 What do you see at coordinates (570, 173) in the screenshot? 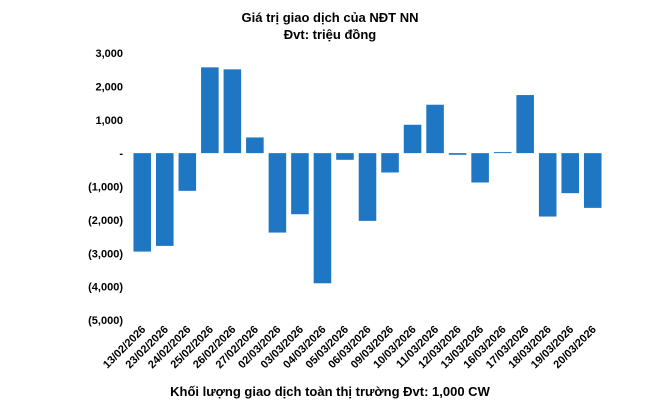
I see `bar-19/03/2026` at bounding box center [570, 173].